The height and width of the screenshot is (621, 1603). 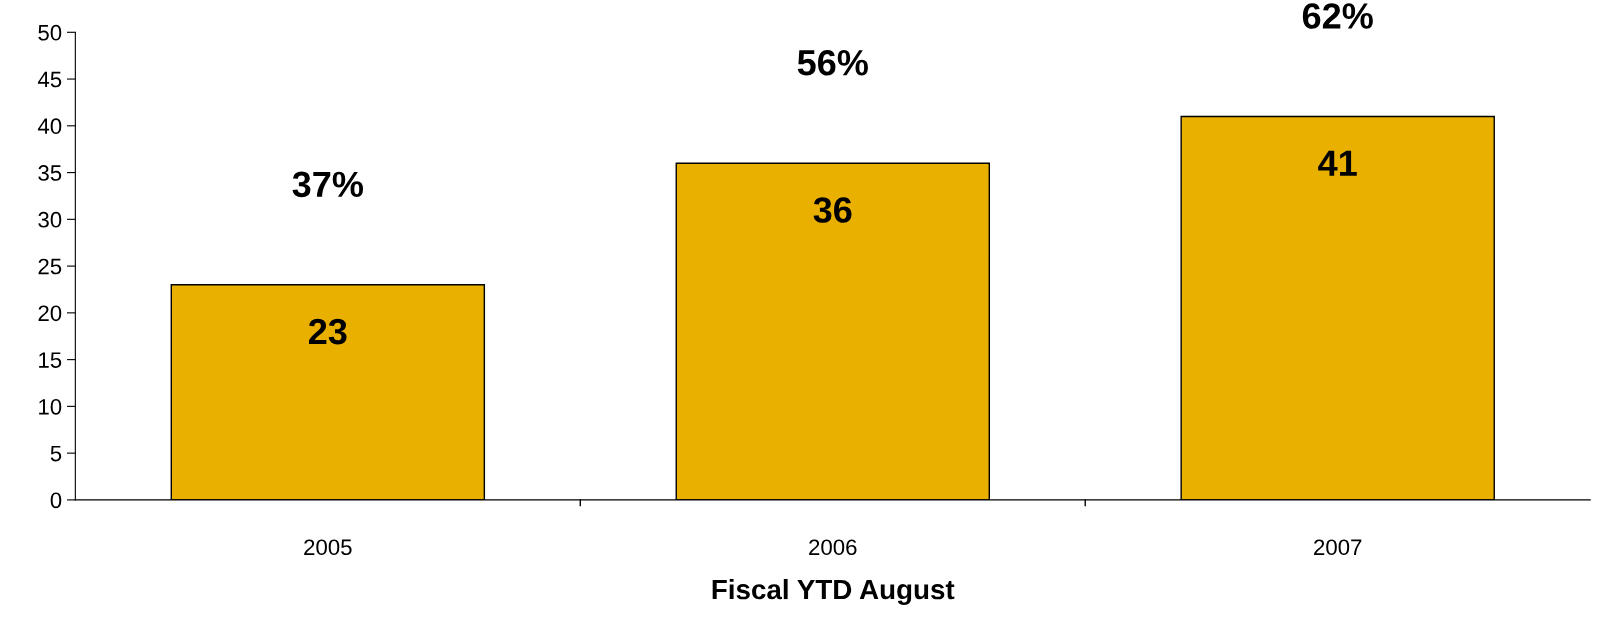 I want to click on y-tick-label: 35, so click(x=50, y=173).